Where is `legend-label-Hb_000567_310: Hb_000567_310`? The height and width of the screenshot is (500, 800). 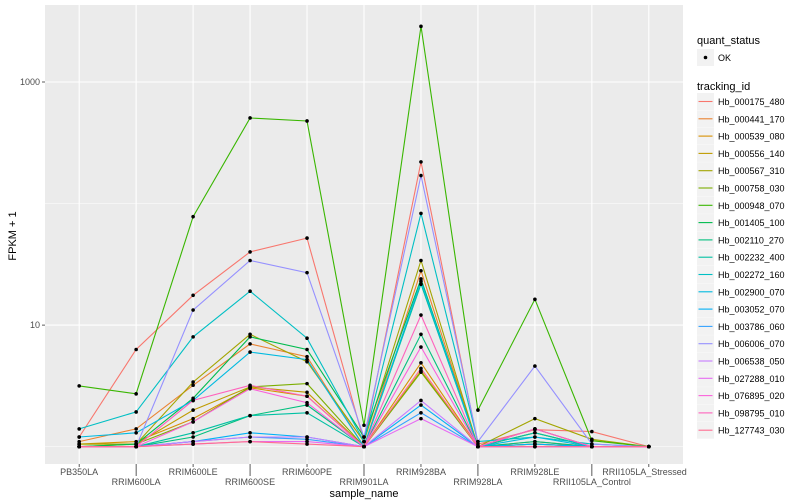 legend-label-Hb_000567_310: Hb_000567_310 is located at coordinates (751, 171).